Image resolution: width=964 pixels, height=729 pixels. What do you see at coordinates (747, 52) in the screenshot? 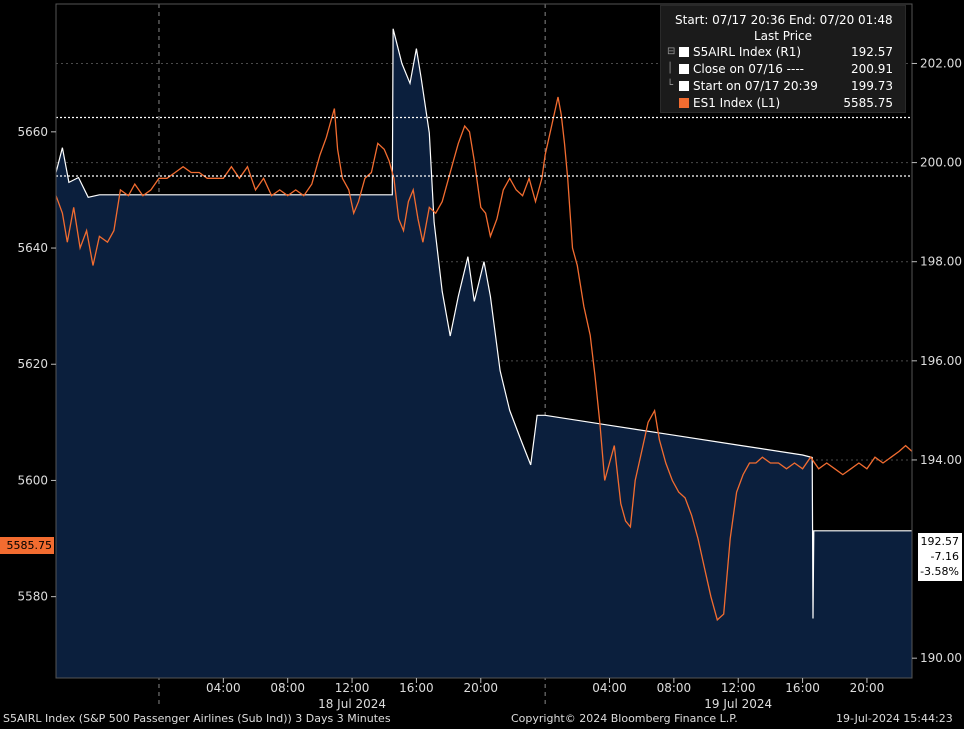
I see `legend-name: S5AIRL Index (R1)` at bounding box center [747, 52].